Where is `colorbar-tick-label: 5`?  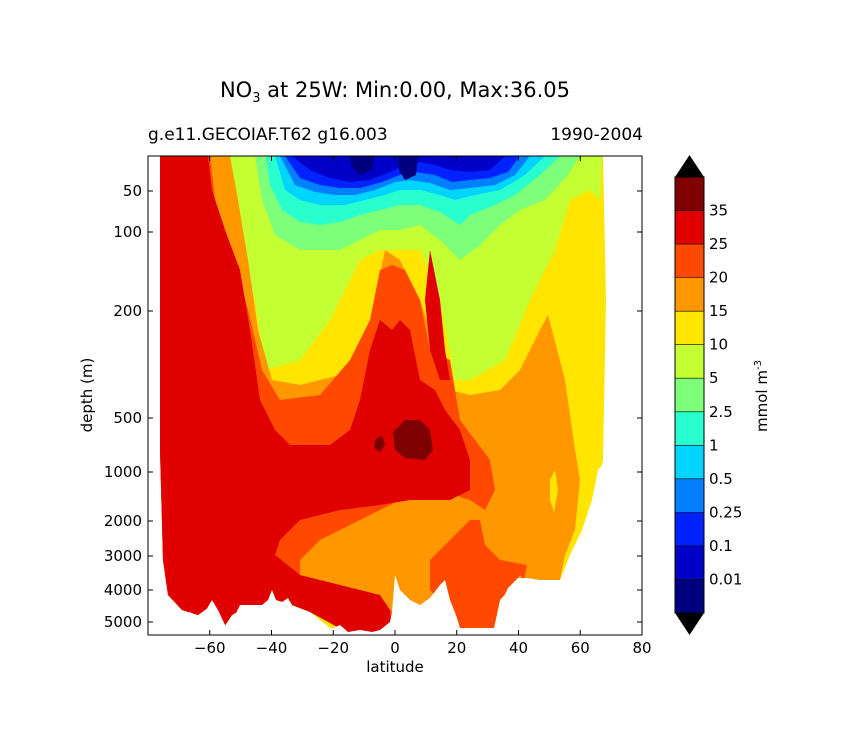
colorbar-tick-label: 5 is located at coordinates (714, 378).